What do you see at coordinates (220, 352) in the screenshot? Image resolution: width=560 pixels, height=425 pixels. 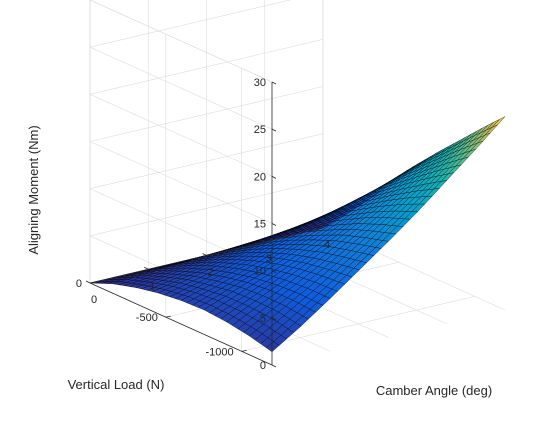 I see `y-tick-label: -1000` at bounding box center [220, 352].